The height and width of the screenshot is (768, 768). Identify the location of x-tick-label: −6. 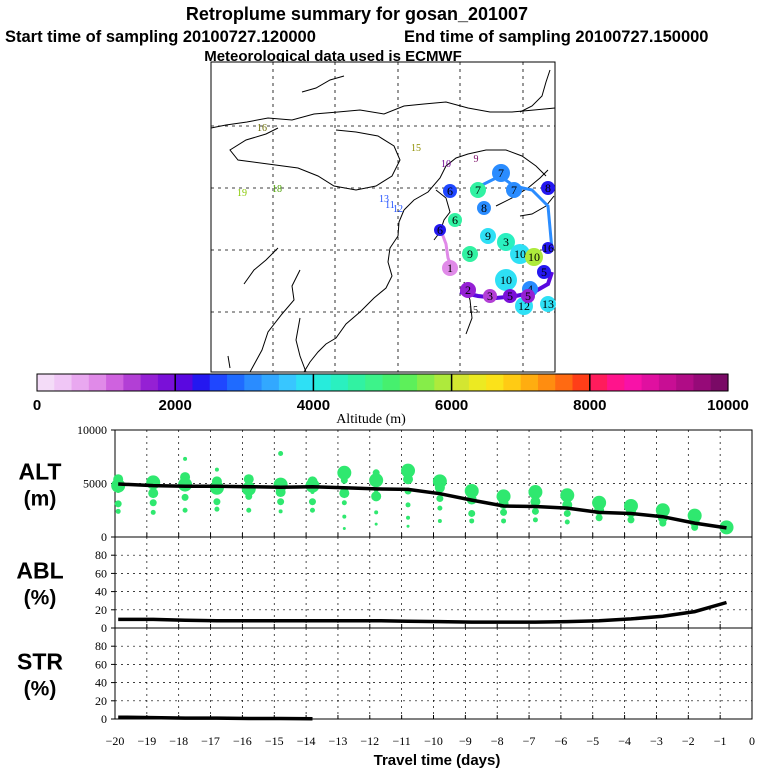
(561, 741).